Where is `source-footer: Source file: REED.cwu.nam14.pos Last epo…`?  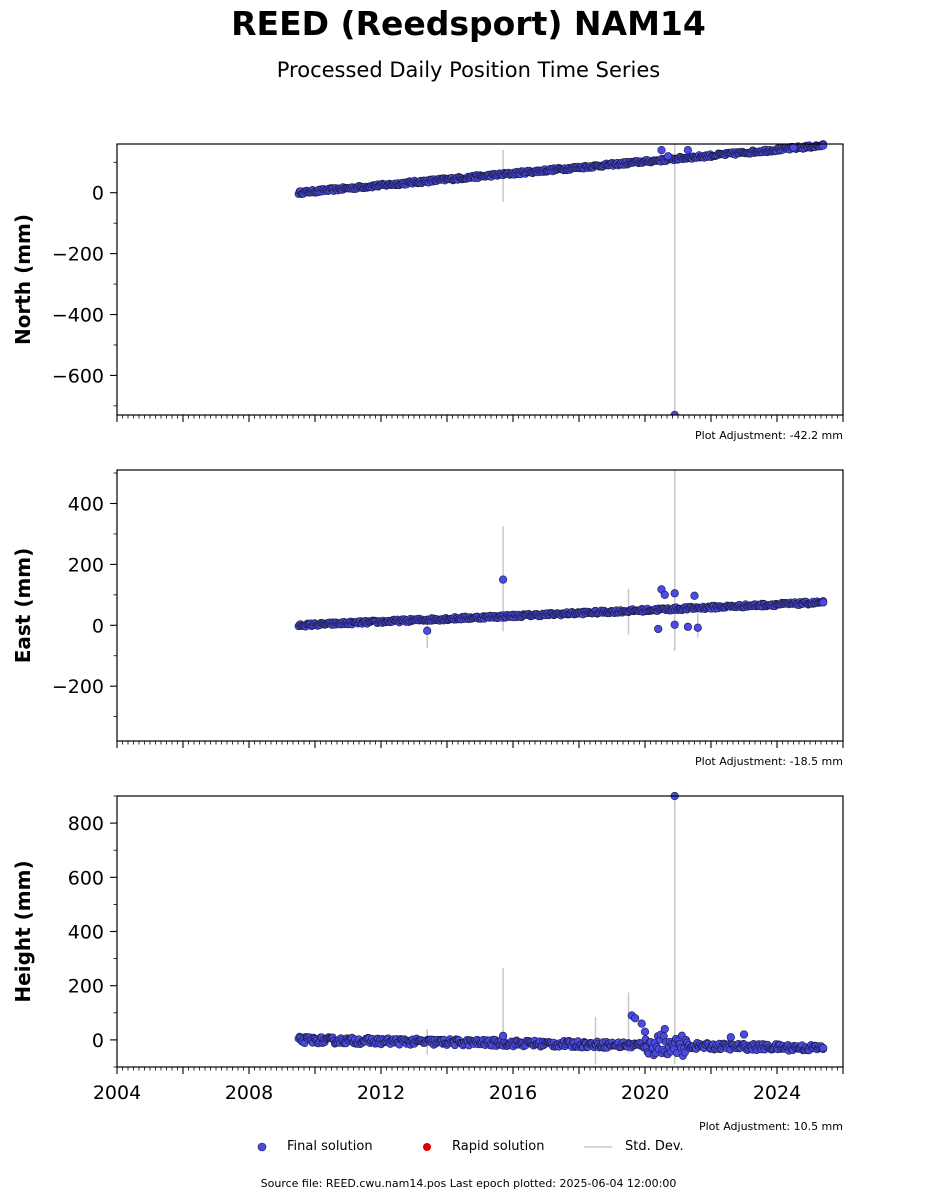 source-footer: Source file: REED.cwu.nam14.pos Last epo… is located at coordinates (468, 1183).